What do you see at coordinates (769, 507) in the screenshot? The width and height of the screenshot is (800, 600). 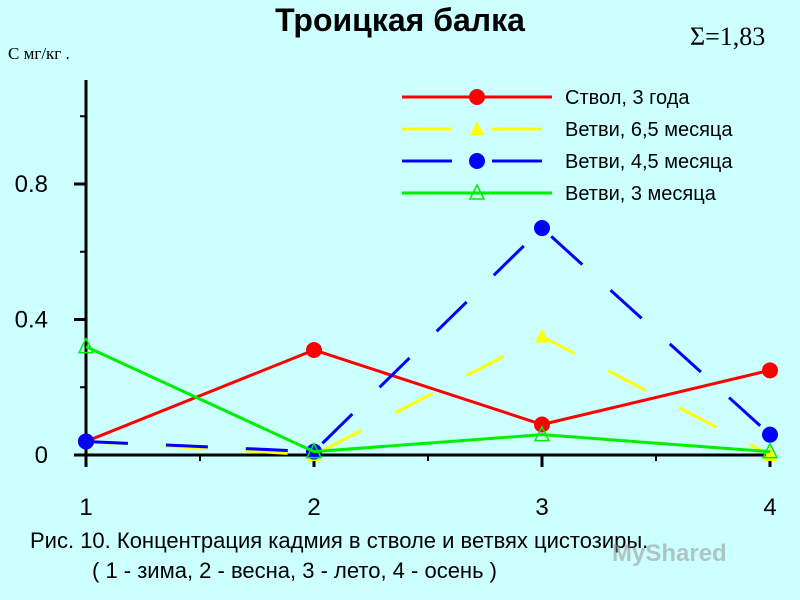 I see `x-tick-label: 4` at bounding box center [769, 507].